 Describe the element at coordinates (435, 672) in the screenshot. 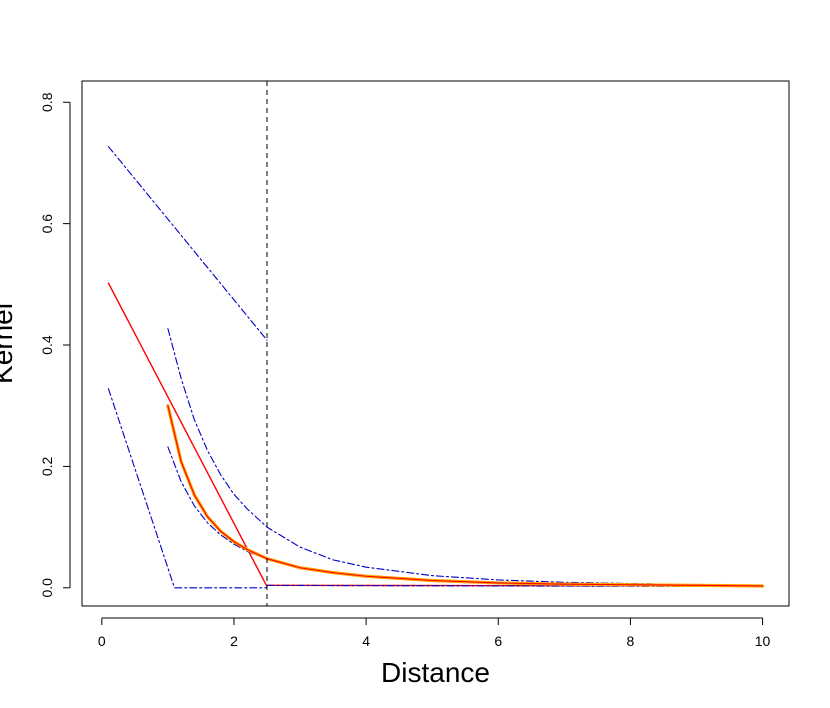

I see `x-axis-title: Distance` at that location.